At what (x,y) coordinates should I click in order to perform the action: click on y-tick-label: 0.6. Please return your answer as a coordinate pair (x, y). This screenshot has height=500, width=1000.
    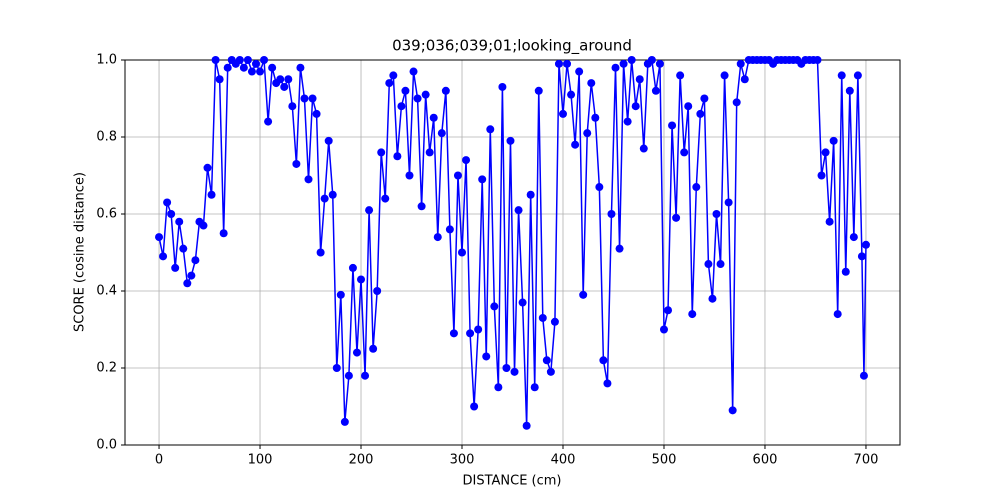
    Looking at the image, I should click on (106, 214).